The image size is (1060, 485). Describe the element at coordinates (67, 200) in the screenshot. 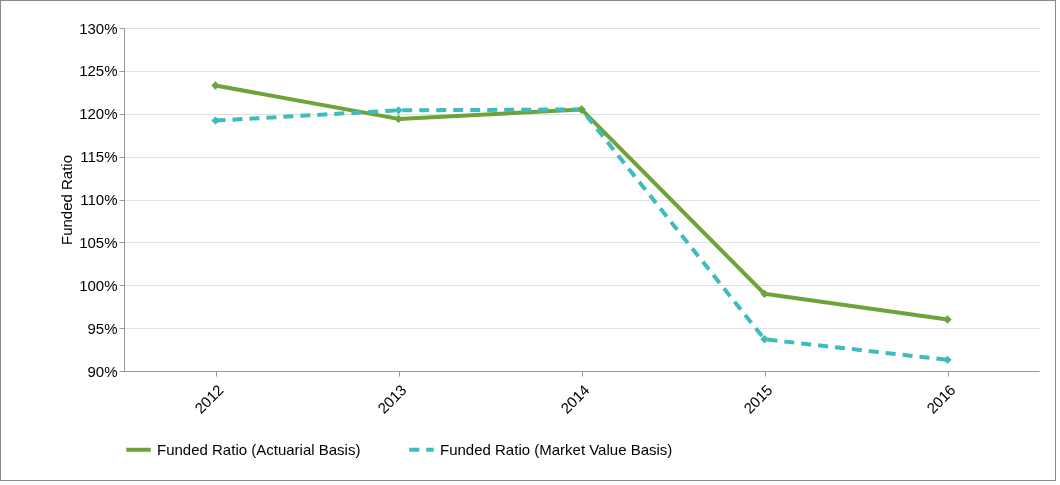

I see `y-axis-title: Funded Ratio` at that location.